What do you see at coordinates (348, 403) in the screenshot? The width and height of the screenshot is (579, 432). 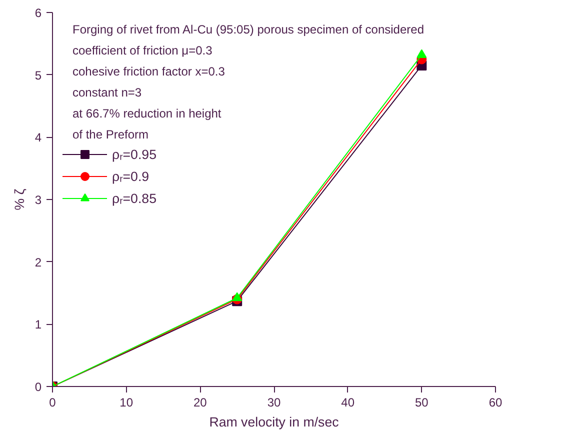 I see `x-tick-label: 40` at bounding box center [348, 403].